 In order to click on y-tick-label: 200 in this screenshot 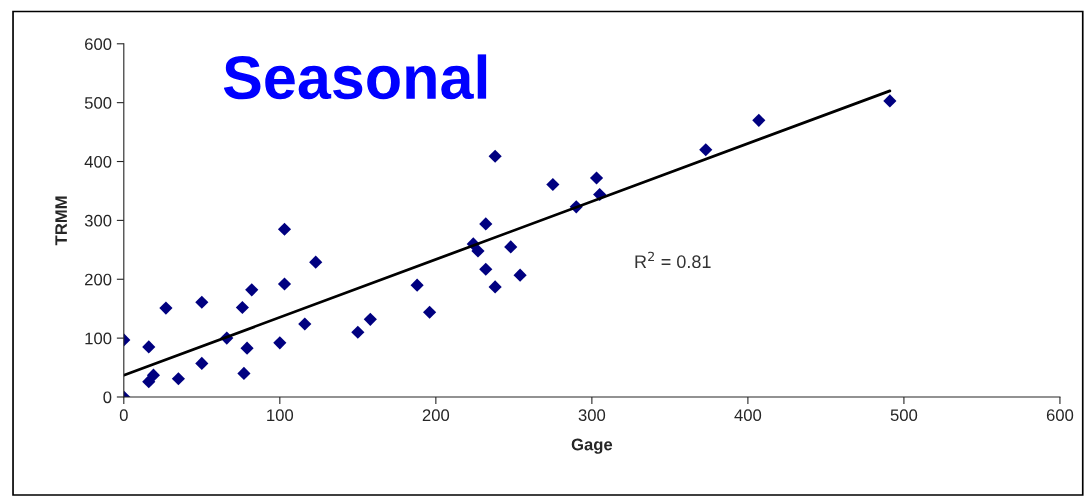, I will do `click(98, 279)`.